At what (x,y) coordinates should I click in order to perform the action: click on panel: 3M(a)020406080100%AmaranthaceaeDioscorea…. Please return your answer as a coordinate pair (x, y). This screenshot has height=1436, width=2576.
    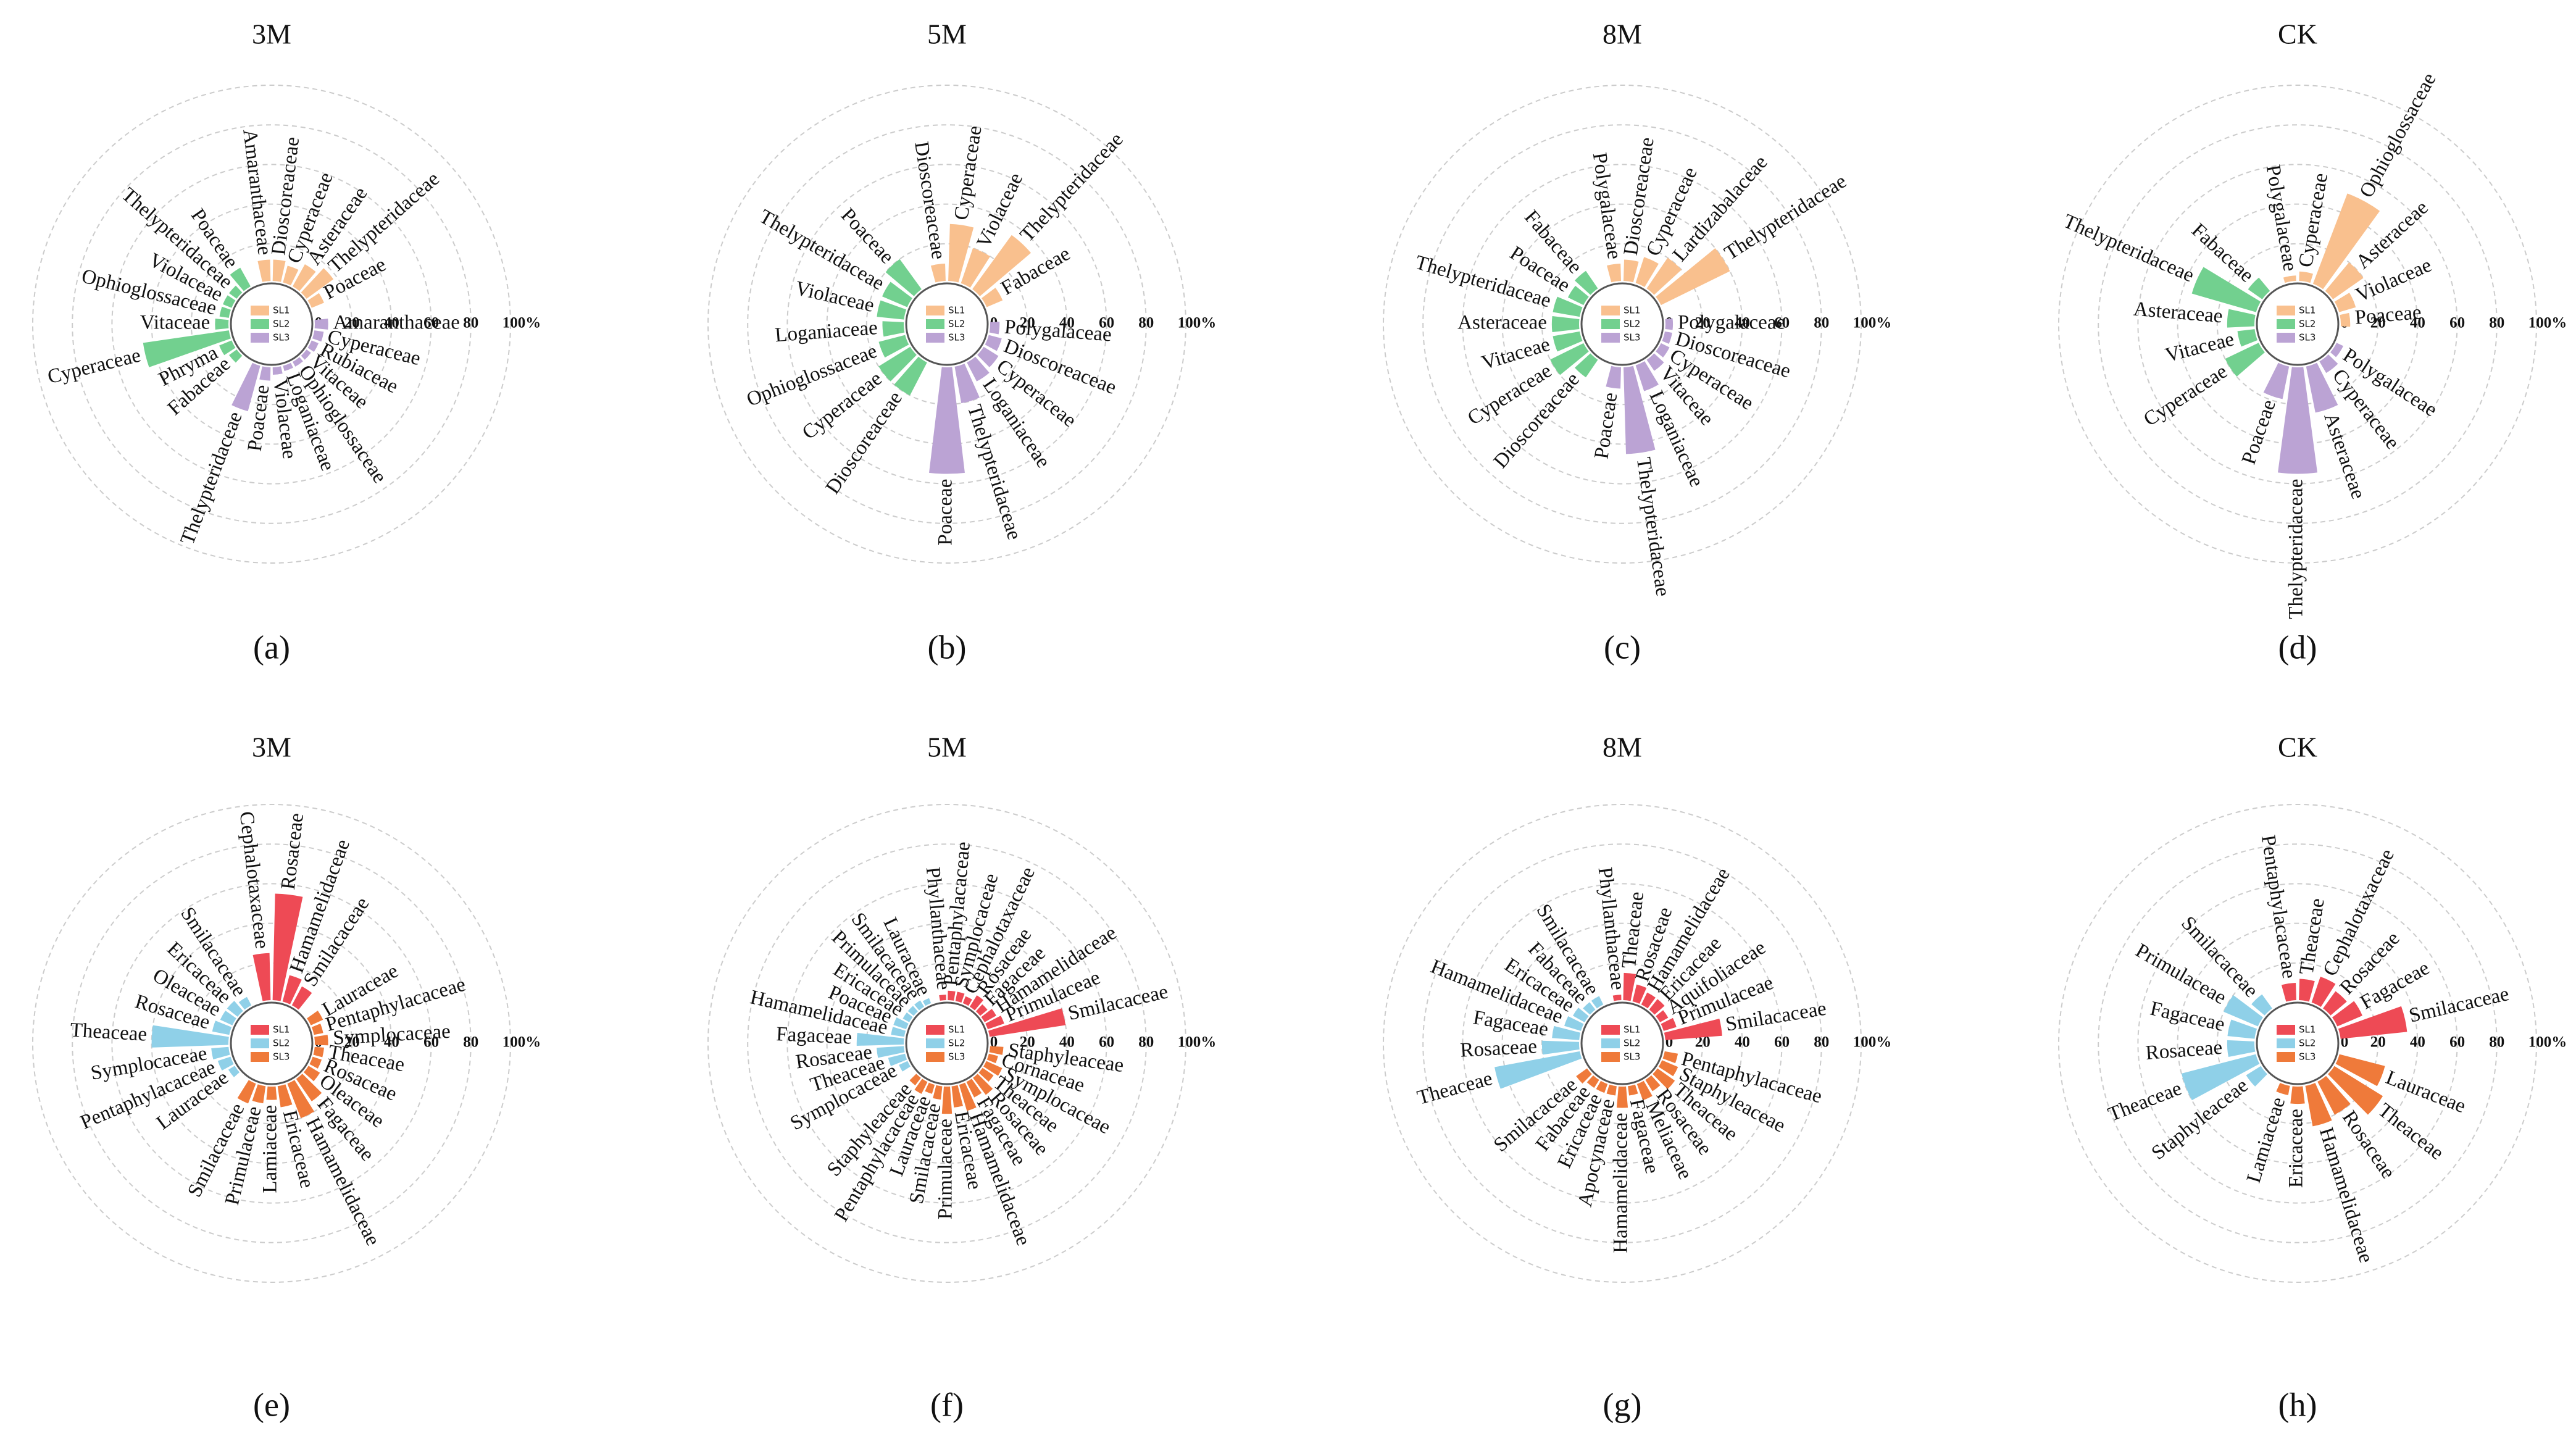
    Looking at the image, I should click on (286, 342).